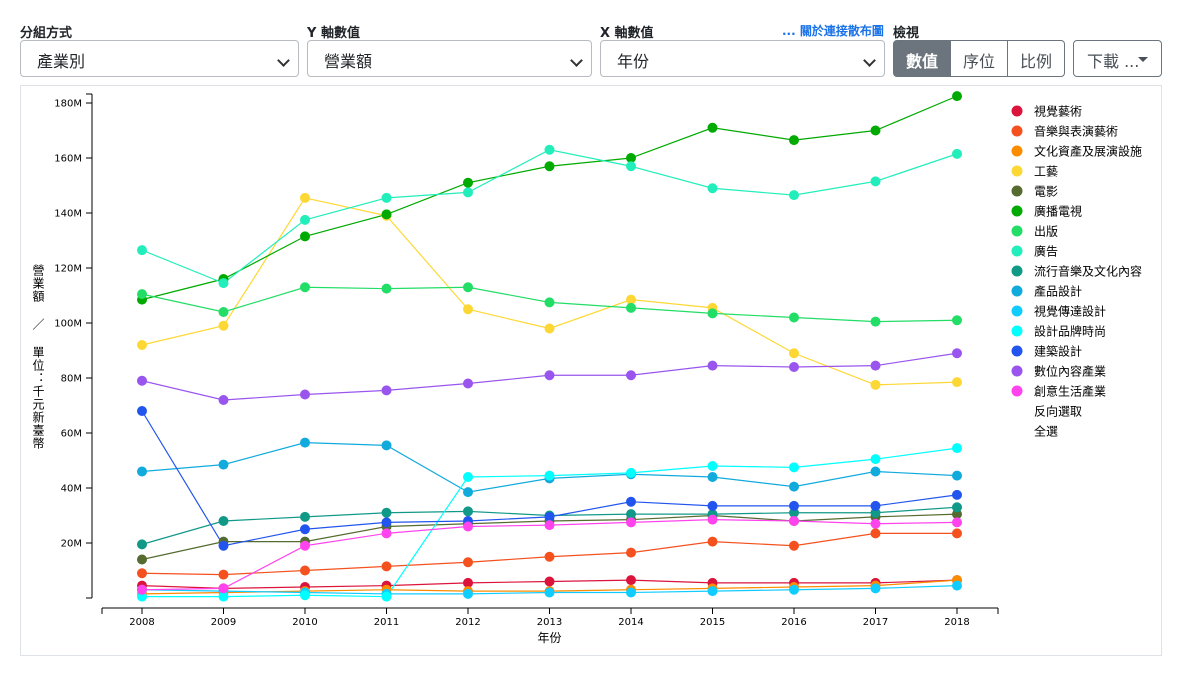 This screenshot has width=1186, height=681. Describe the element at coordinates (1058, 291) in the screenshot. I see `legend-item-label: 產品設計` at that location.